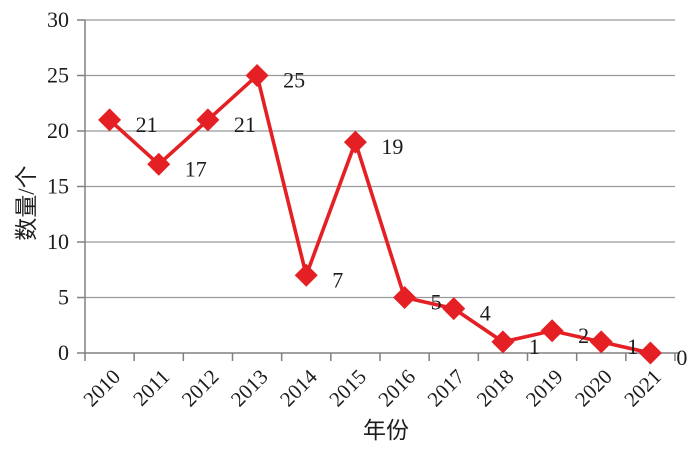  I want to click on y-tick-label: 30, so click(58, 19).